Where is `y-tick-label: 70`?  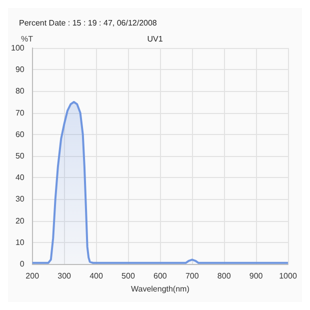
y-tick-label: 70 is located at coordinates (20, 113).